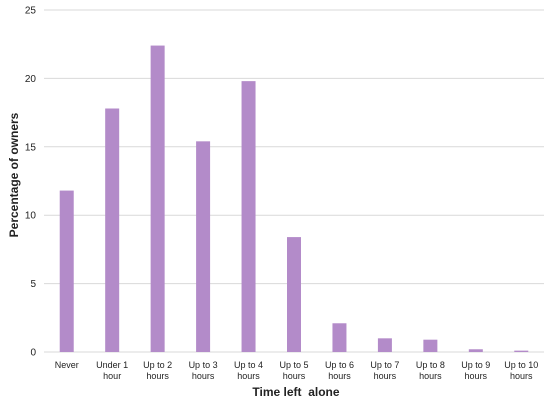  What do you see at coordinates (157, 370) in the screenshot?
I see `x-category-label: Up to 2 hours` at bounding box center [157, 370].